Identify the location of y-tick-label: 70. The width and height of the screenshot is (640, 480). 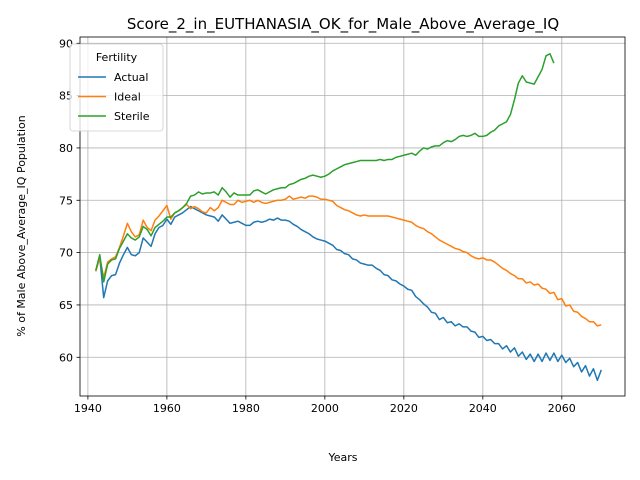
(66, 253).